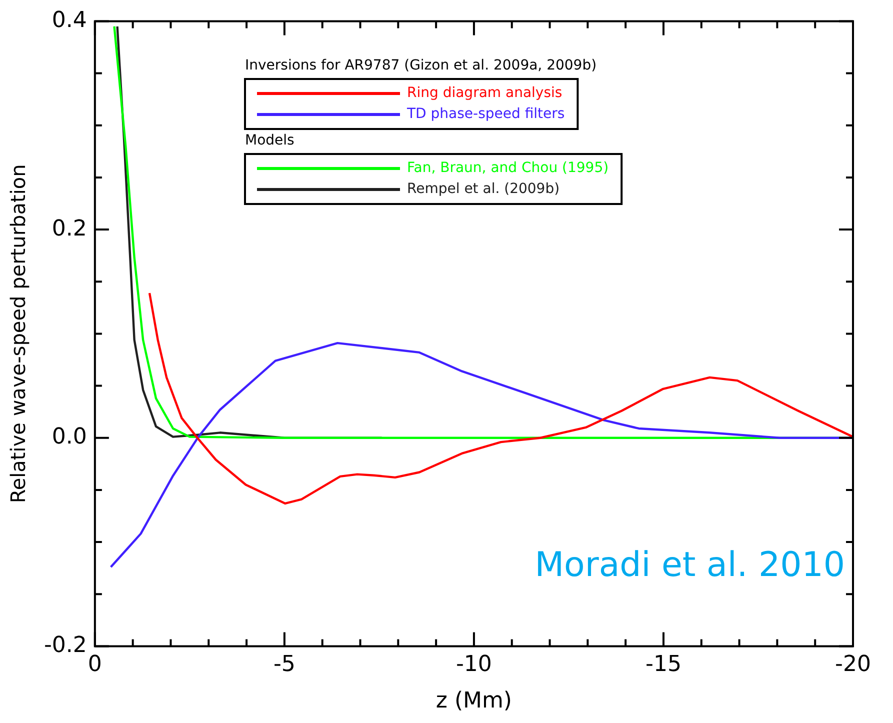 Image resolution: width=893 pixels, height=723 pixels. Describe the element at coordinates (485, 114) in the screenshot. I see `text: TD phase-speed filters` at that location.